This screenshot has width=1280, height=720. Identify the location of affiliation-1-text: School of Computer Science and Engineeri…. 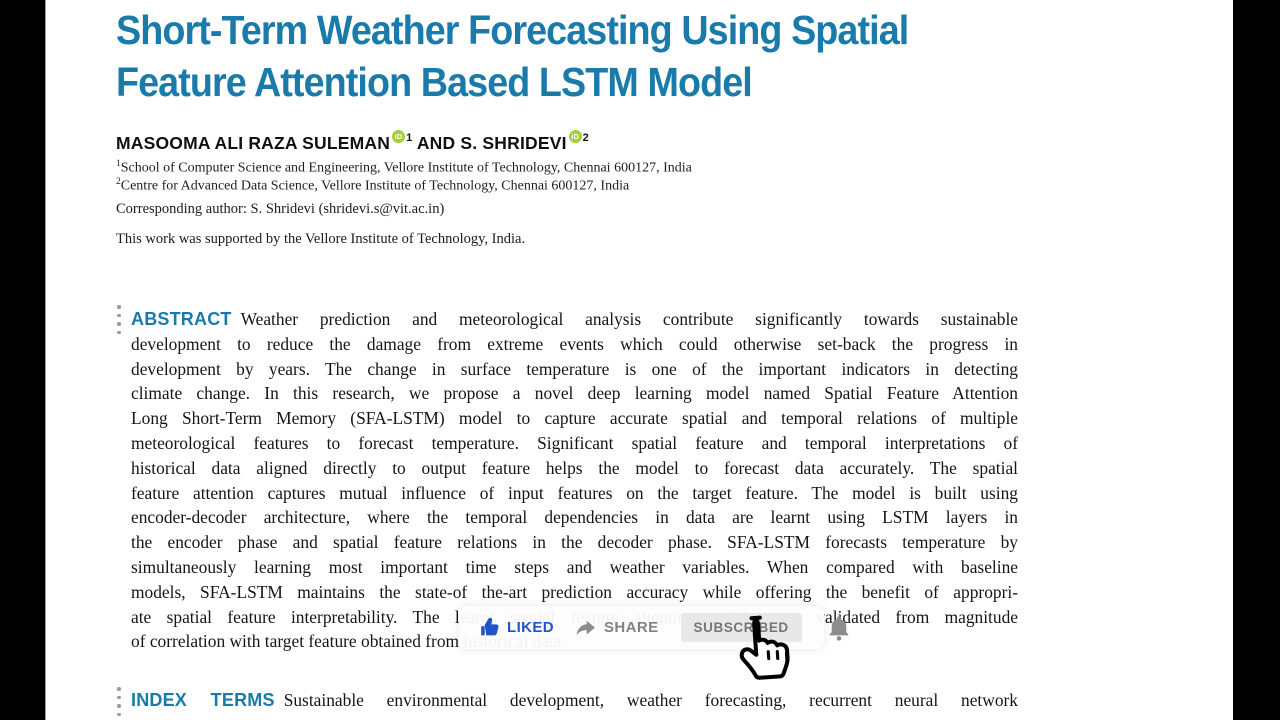
(406, 168).